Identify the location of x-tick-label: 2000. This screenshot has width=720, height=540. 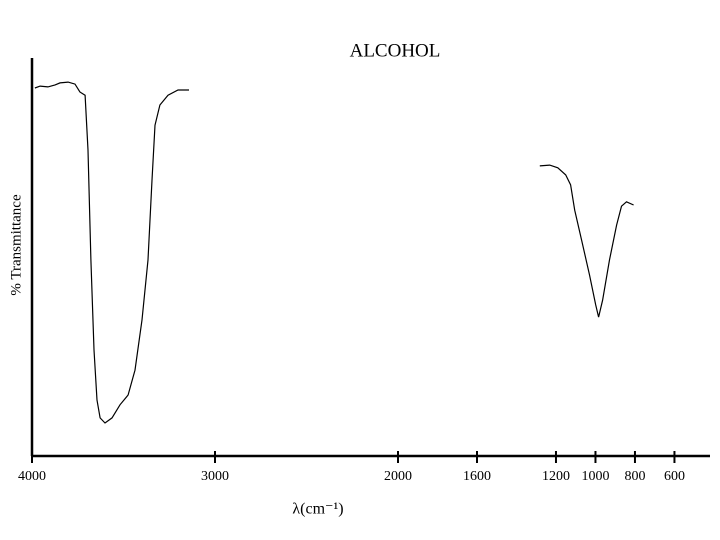
(398, 476).